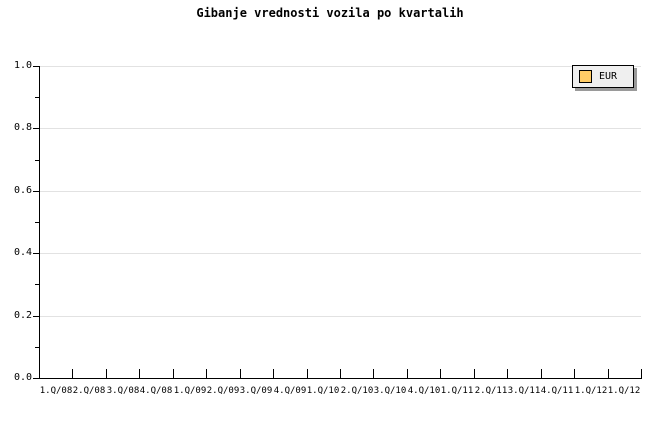 This screenshot has width=660, height=440. Describe the element at coordinates (123, 391) in the screenshot. I see `x-axis-label: 3.Q/08` at that location.